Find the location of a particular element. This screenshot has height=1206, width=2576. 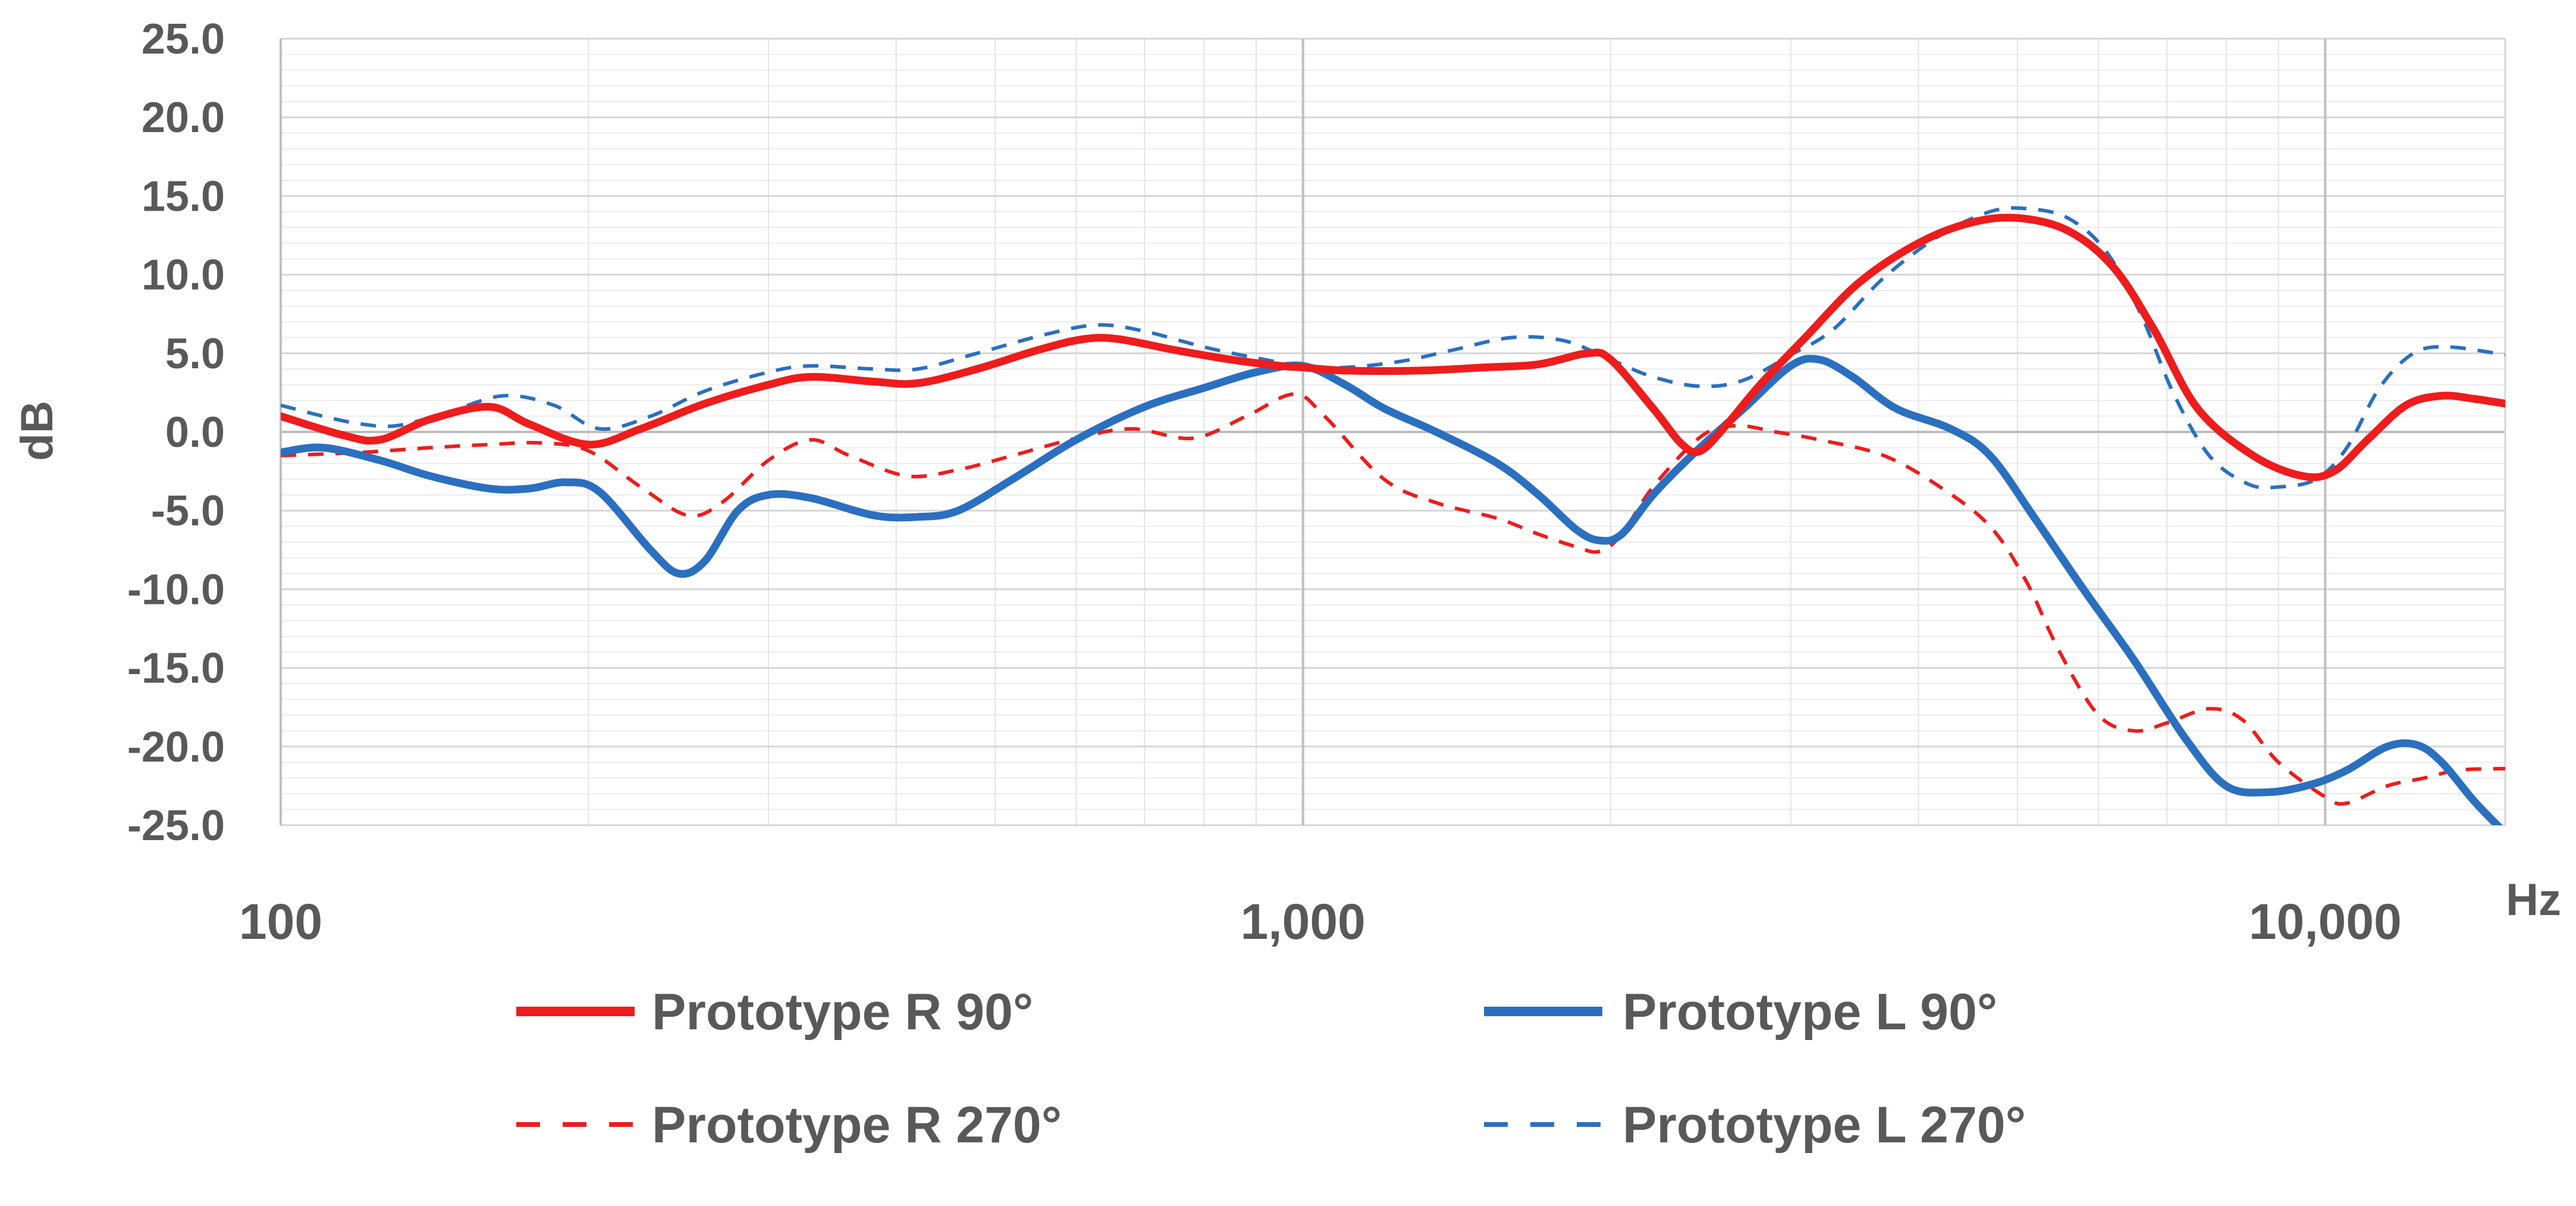

y-tick-label: 0.0 is located at coordinates (195, 433).